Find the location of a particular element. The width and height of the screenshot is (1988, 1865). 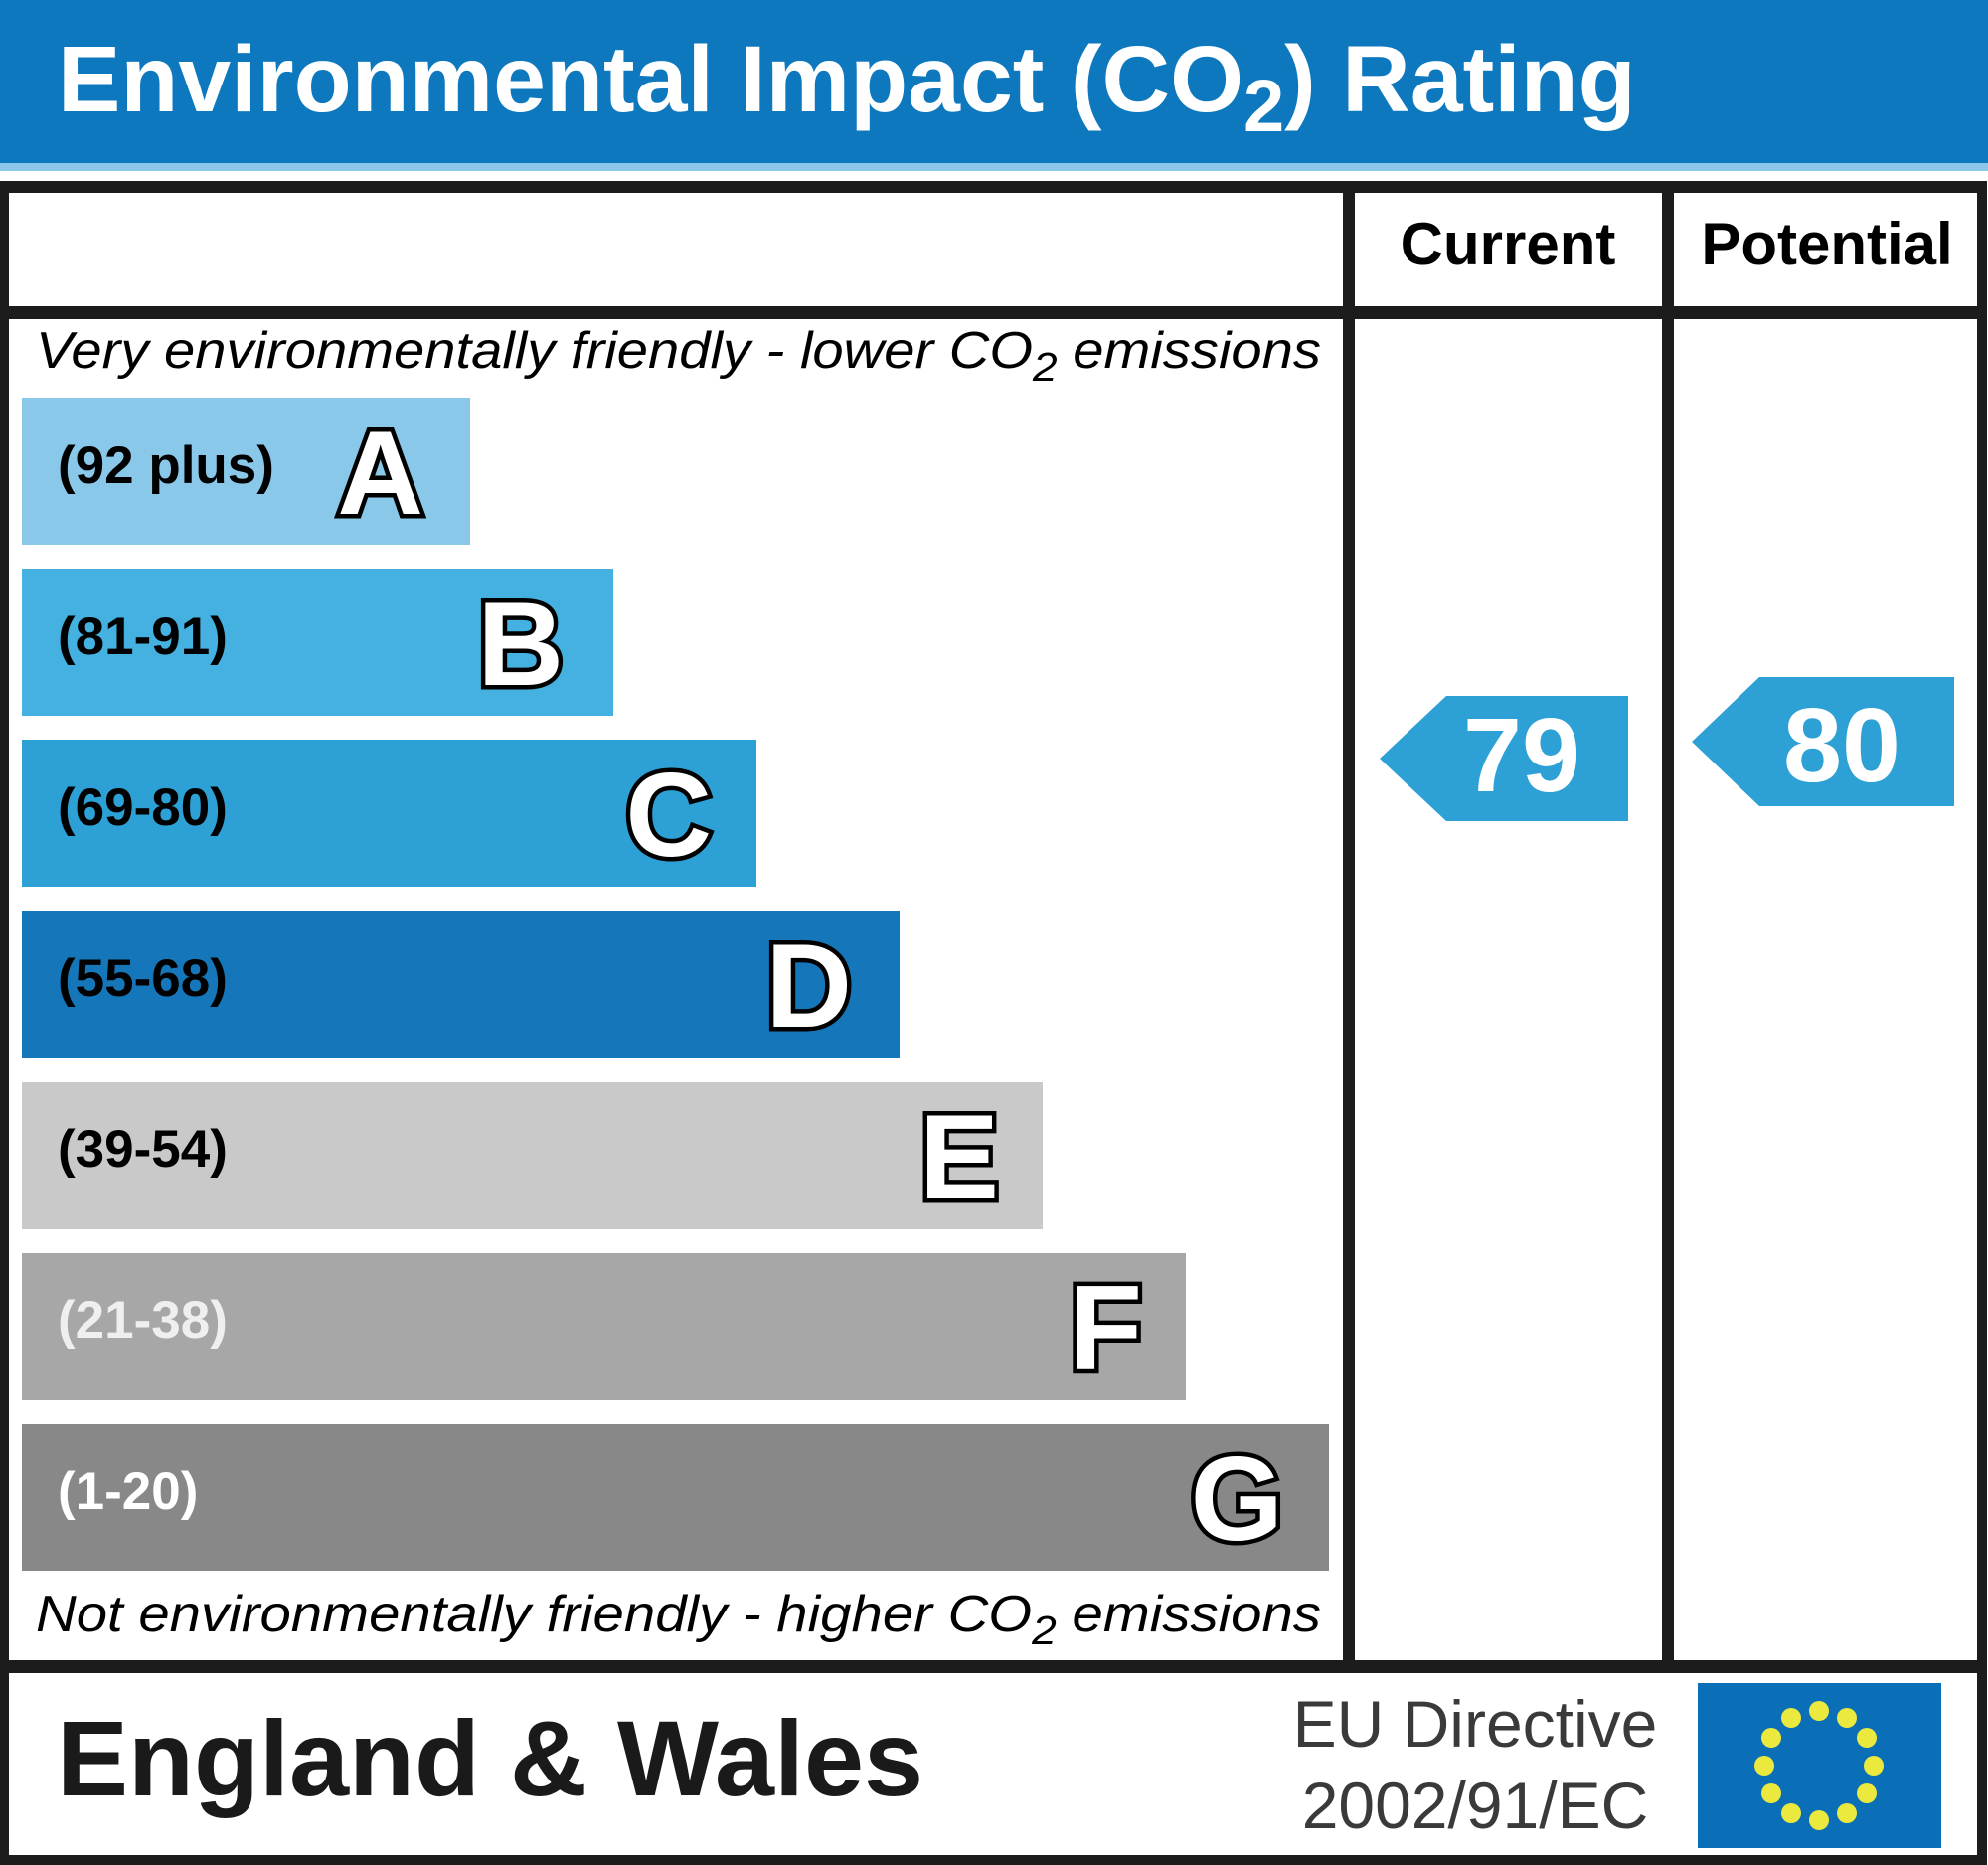

svg-text: E is located at coordinates (959, 1157).